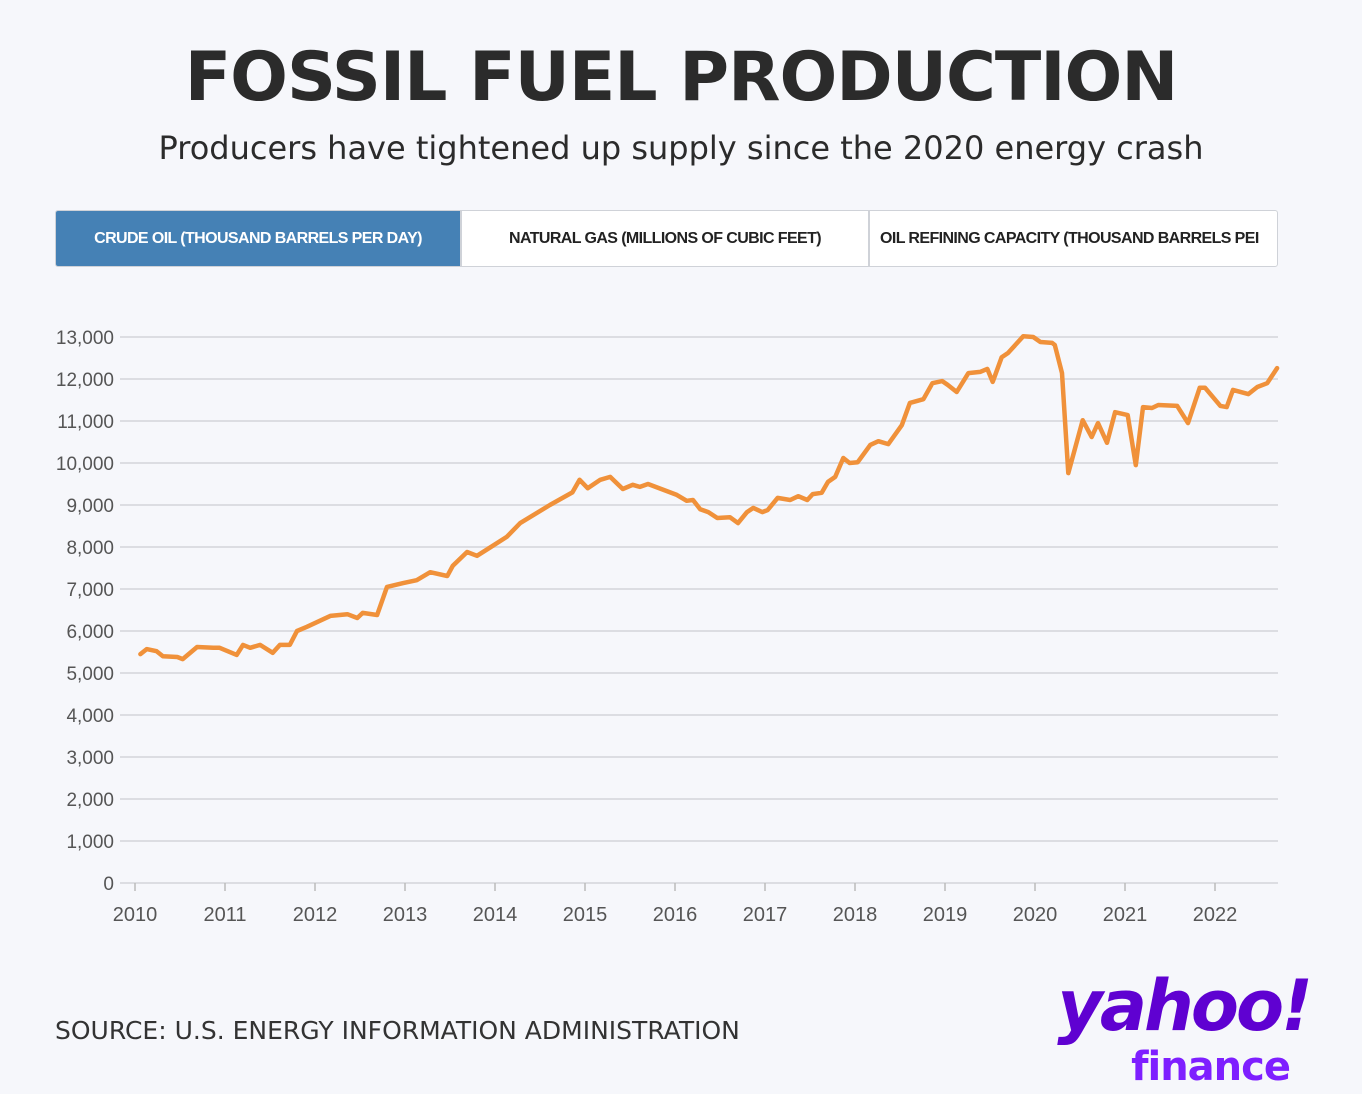 This screenshot has height=1094, width=1362. Describe the element at coordinates (90, 506) in the screenshot. I see `y-tick-label: 9,000` at that location.